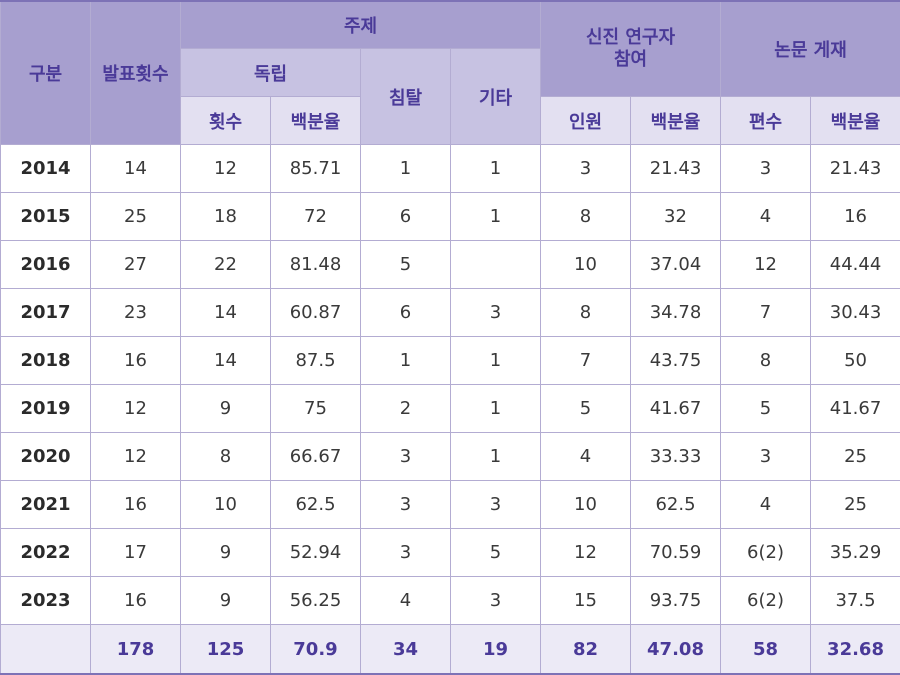 This screenshot has height=675, width=900. Describe the element at coordinates (676, 265) in the screenshot. I see `table-cell: 37.04` at that location.